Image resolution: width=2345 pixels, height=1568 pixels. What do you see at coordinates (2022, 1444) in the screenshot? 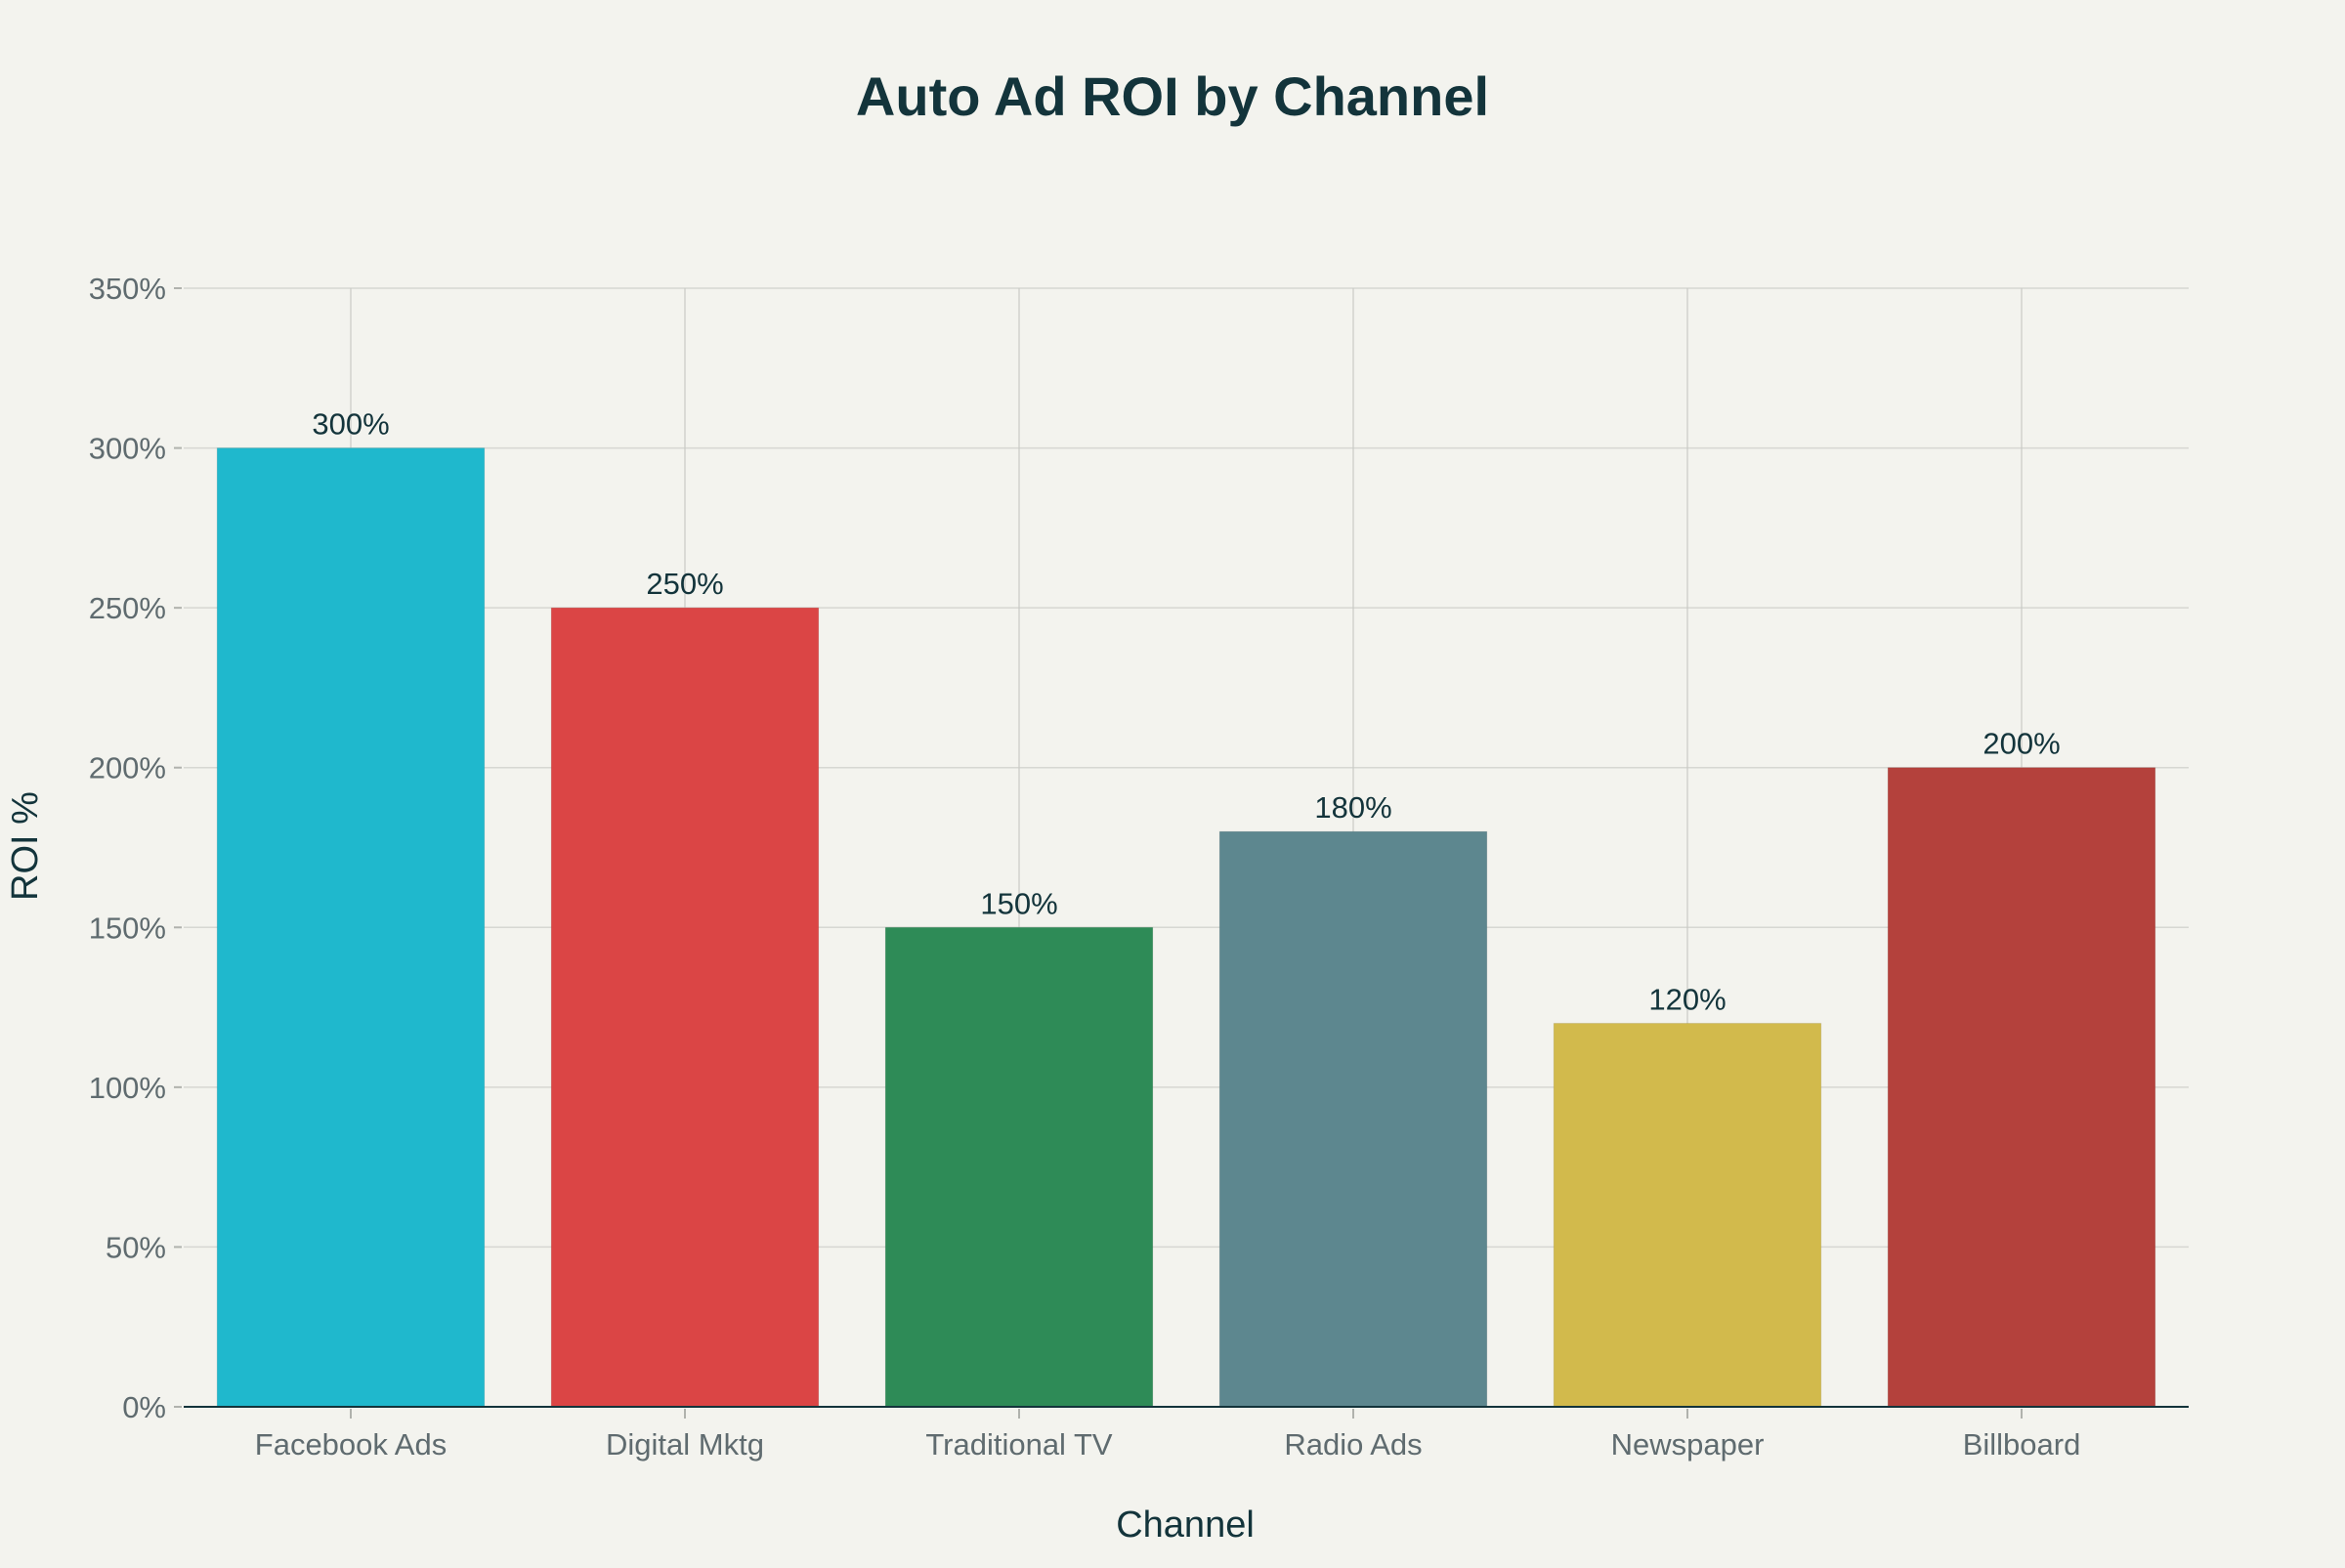
I see `x-tick-label-billboard: Billboard` at bounding box center [2022, 1444].